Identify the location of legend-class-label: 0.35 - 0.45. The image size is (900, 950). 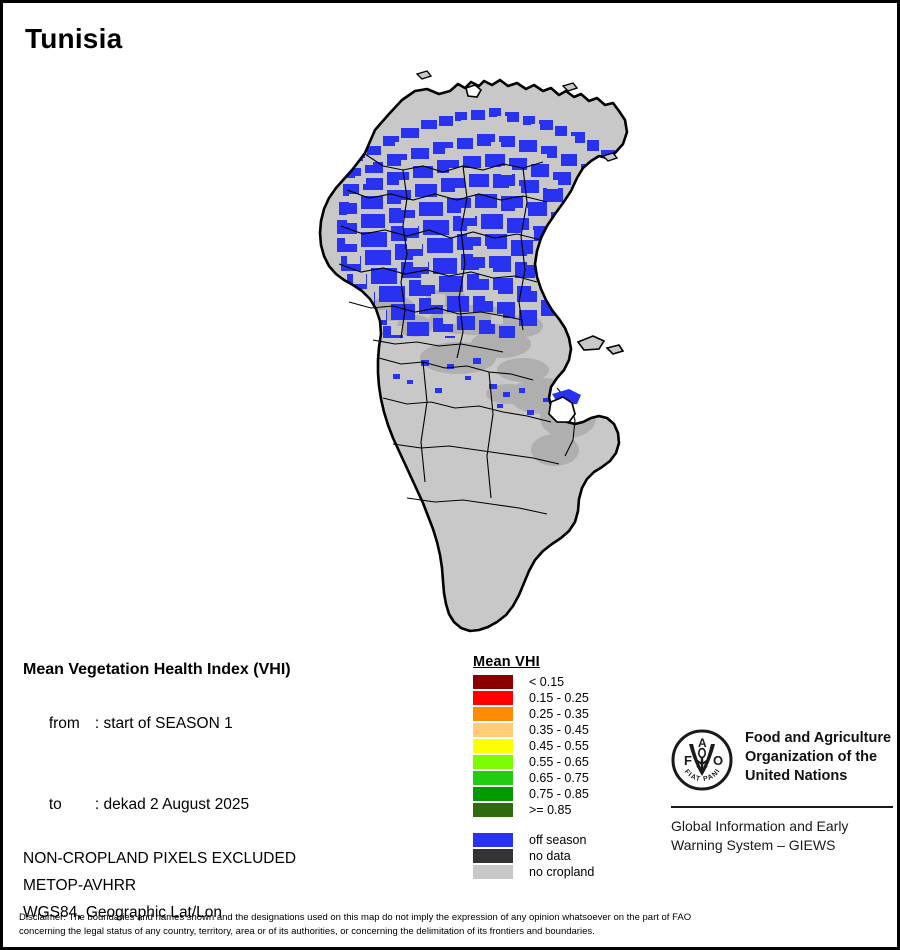
(559, 730).